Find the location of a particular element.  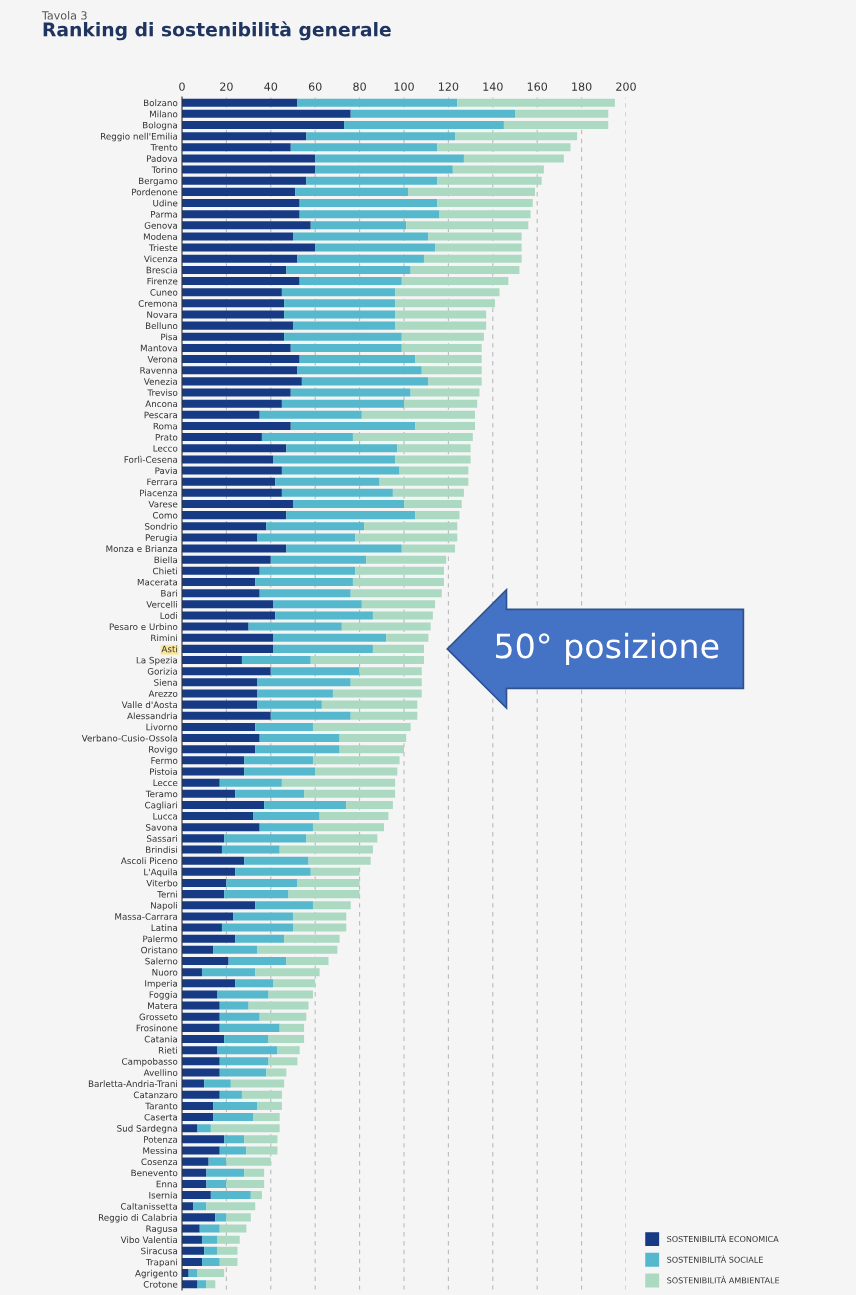

y-tick-label: Lucca is located at coordinates (165, 816).